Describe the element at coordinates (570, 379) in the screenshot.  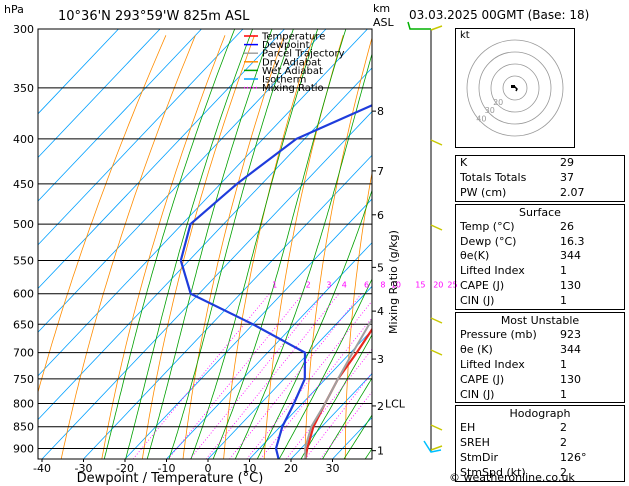
I see `row-value: 130` at that location.